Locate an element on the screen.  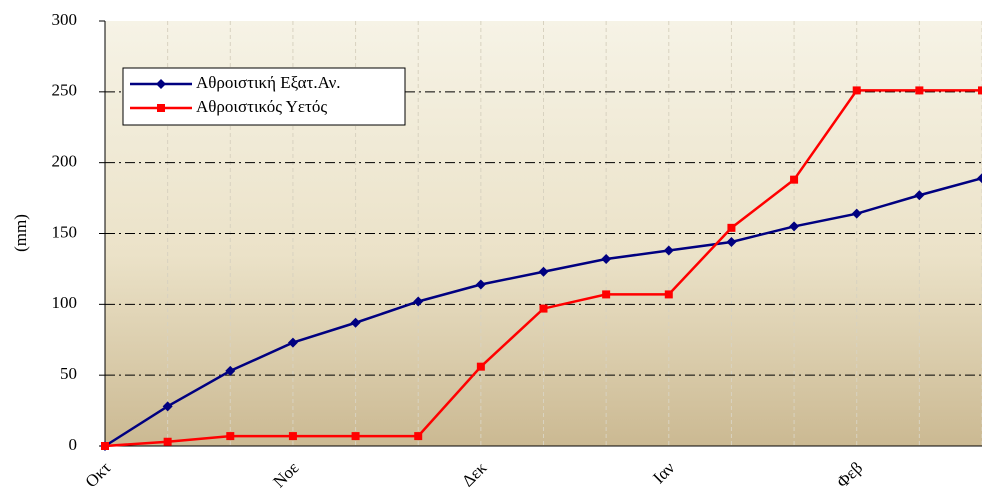
y-tick-label: 250 is located at coordinates (65, 90).